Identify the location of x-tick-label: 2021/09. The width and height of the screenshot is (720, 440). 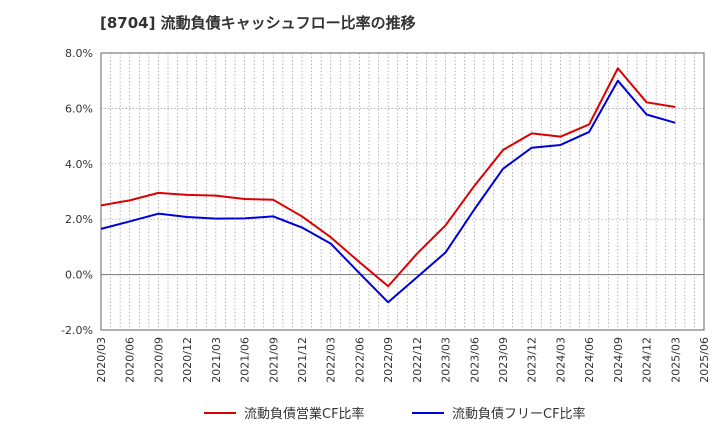
(273, 360).